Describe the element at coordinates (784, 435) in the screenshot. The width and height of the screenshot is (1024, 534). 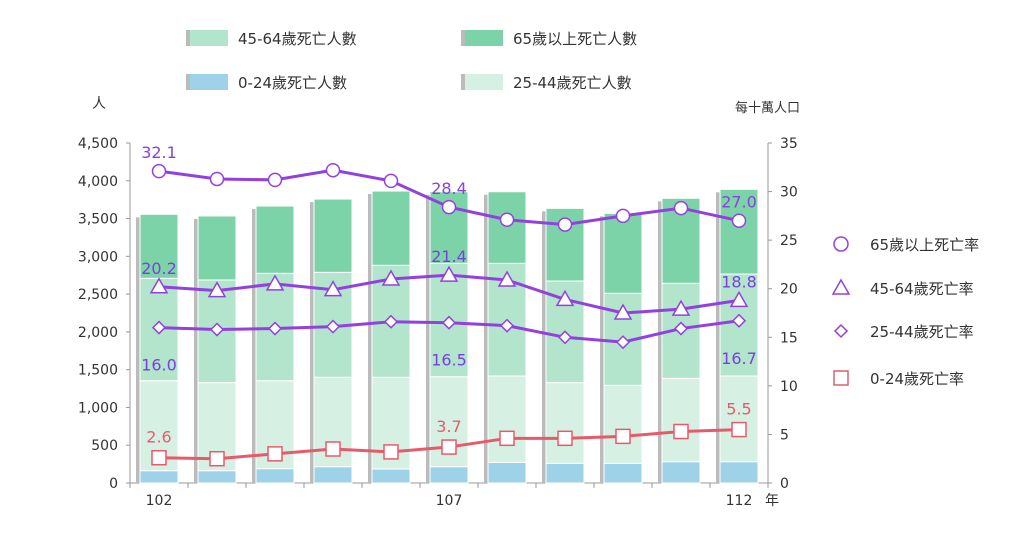
I see `right-tick-label: 5` at that location.